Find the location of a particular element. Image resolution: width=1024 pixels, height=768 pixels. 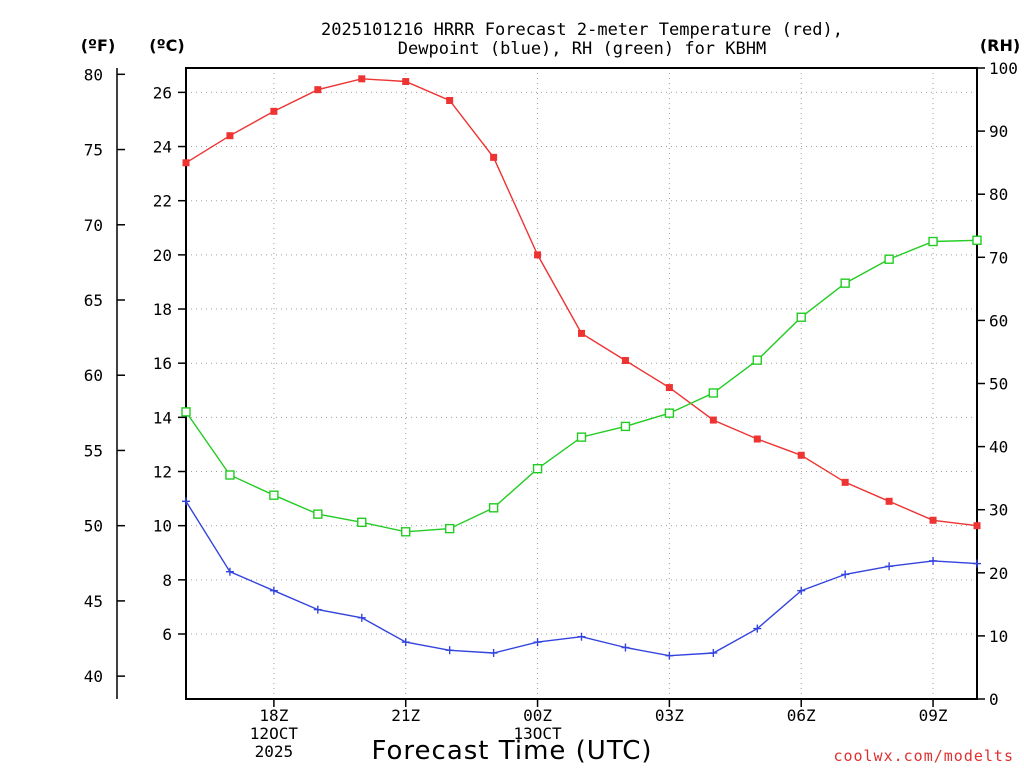

celsius-tick-label: 20 is located at coordinates (162, 255).